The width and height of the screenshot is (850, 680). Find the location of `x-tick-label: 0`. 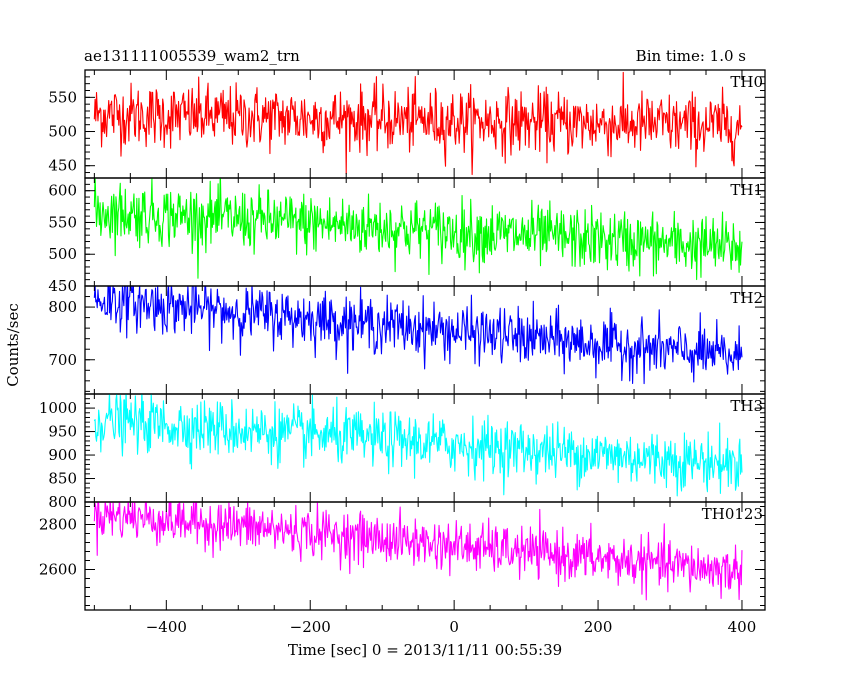

x-tick-label: 0 is located at coordinates (454, 627).